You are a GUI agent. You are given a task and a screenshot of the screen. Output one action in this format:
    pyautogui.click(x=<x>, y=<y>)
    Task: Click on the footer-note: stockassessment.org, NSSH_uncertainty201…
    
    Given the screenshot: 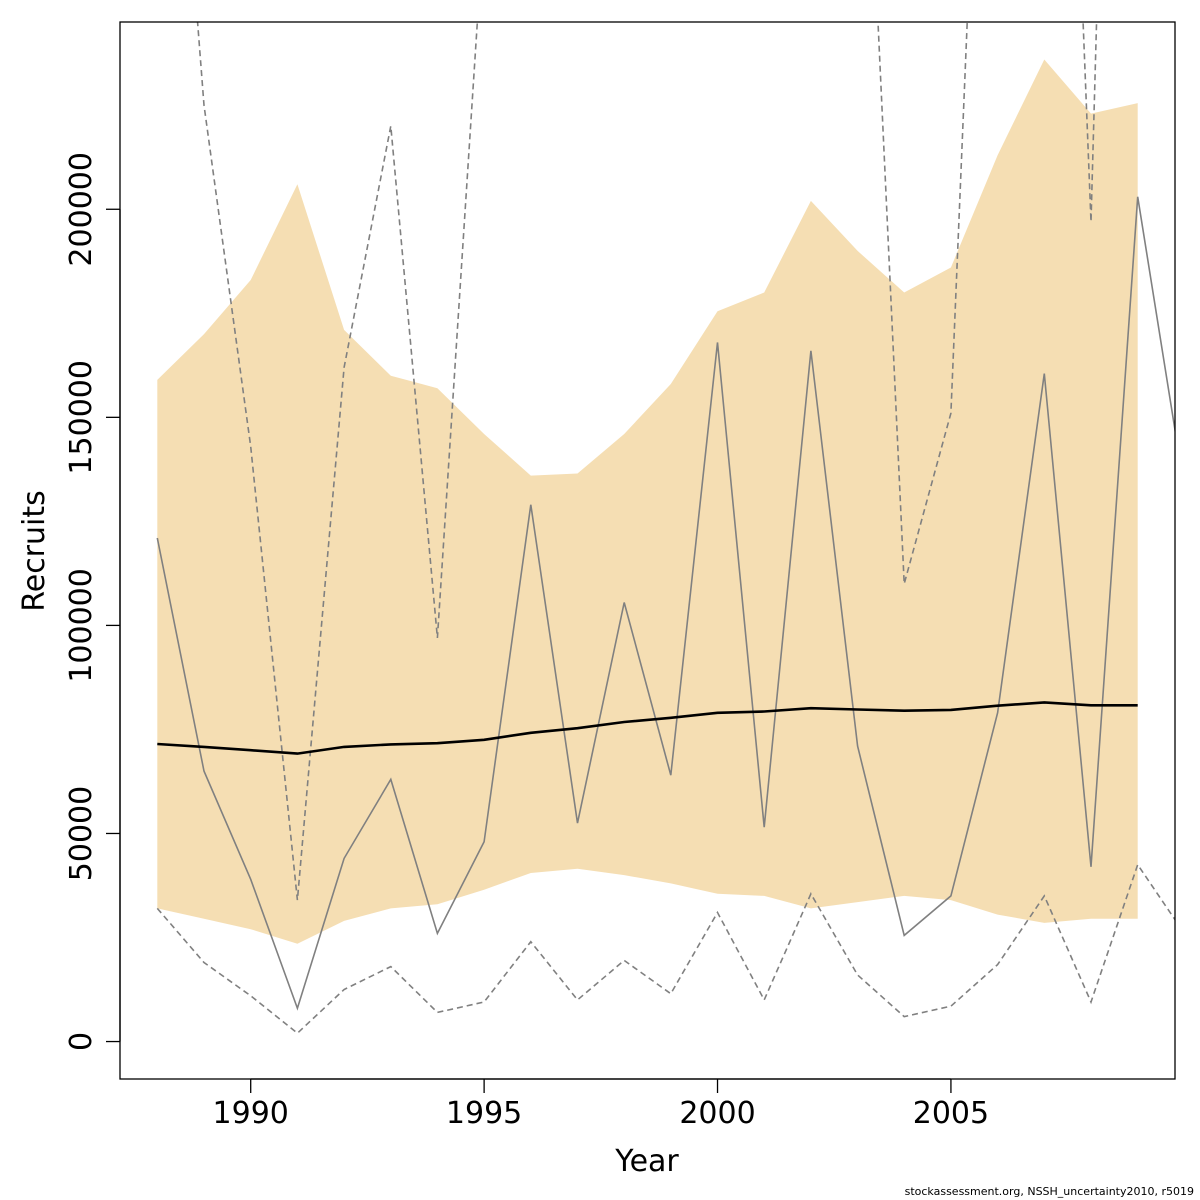 What is the action you would take?
    pyautogui.click(x=1049, y=1191)
    